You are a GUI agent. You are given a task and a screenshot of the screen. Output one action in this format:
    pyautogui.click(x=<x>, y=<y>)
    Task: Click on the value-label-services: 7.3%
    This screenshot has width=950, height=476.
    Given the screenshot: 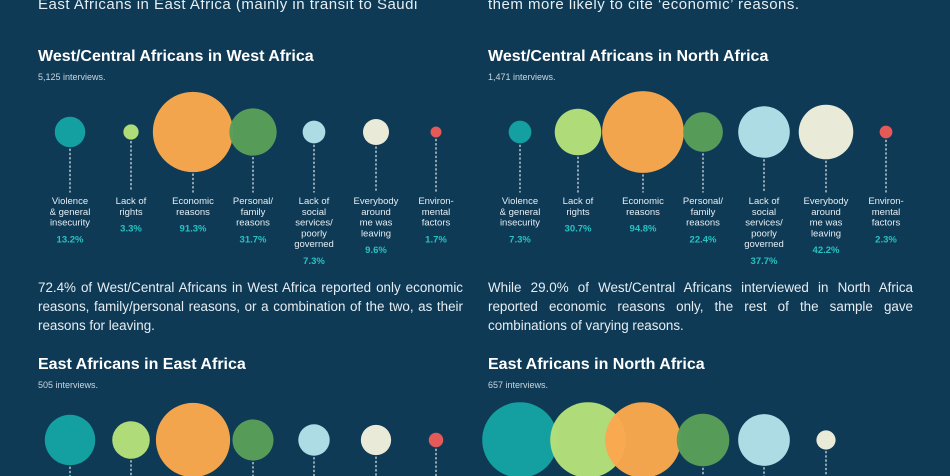 What is the action you would take?
    pyautogui.click(x=314, y=261)
    